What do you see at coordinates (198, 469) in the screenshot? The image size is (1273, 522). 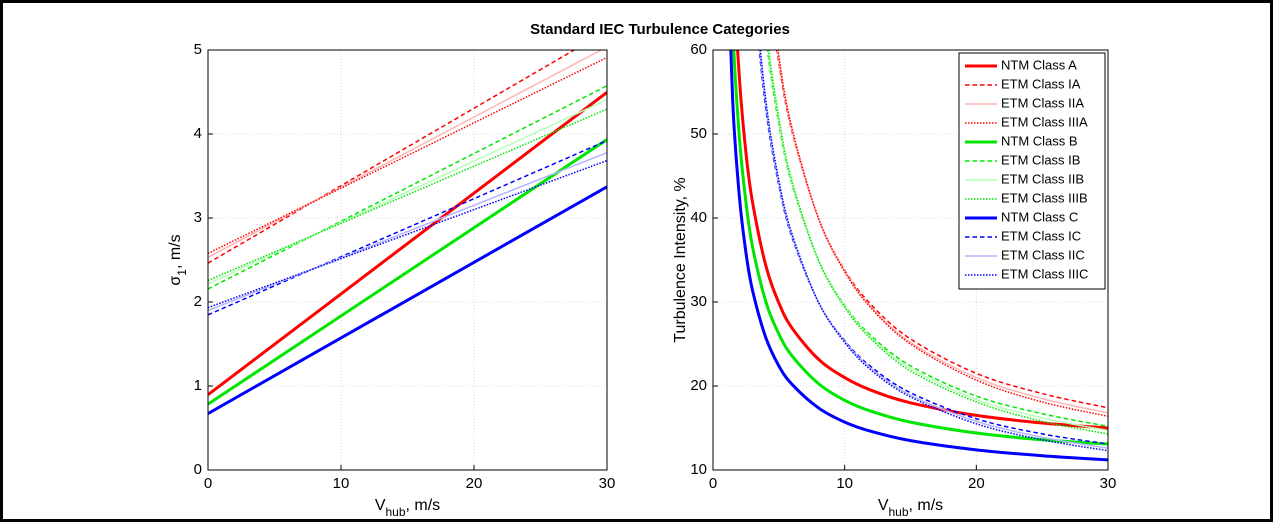 I see `y-tick-label: 0` at bounding box center [198, 469].